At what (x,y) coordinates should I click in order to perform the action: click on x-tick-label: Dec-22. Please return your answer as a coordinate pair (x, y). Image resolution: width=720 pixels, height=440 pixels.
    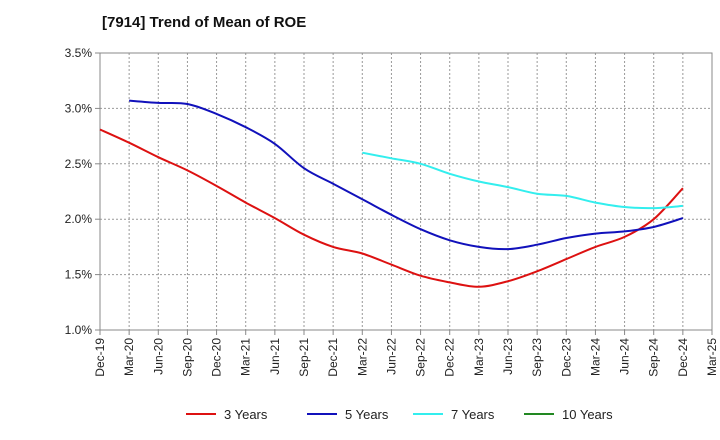
    Looking at the image, I should click on (450, 357).